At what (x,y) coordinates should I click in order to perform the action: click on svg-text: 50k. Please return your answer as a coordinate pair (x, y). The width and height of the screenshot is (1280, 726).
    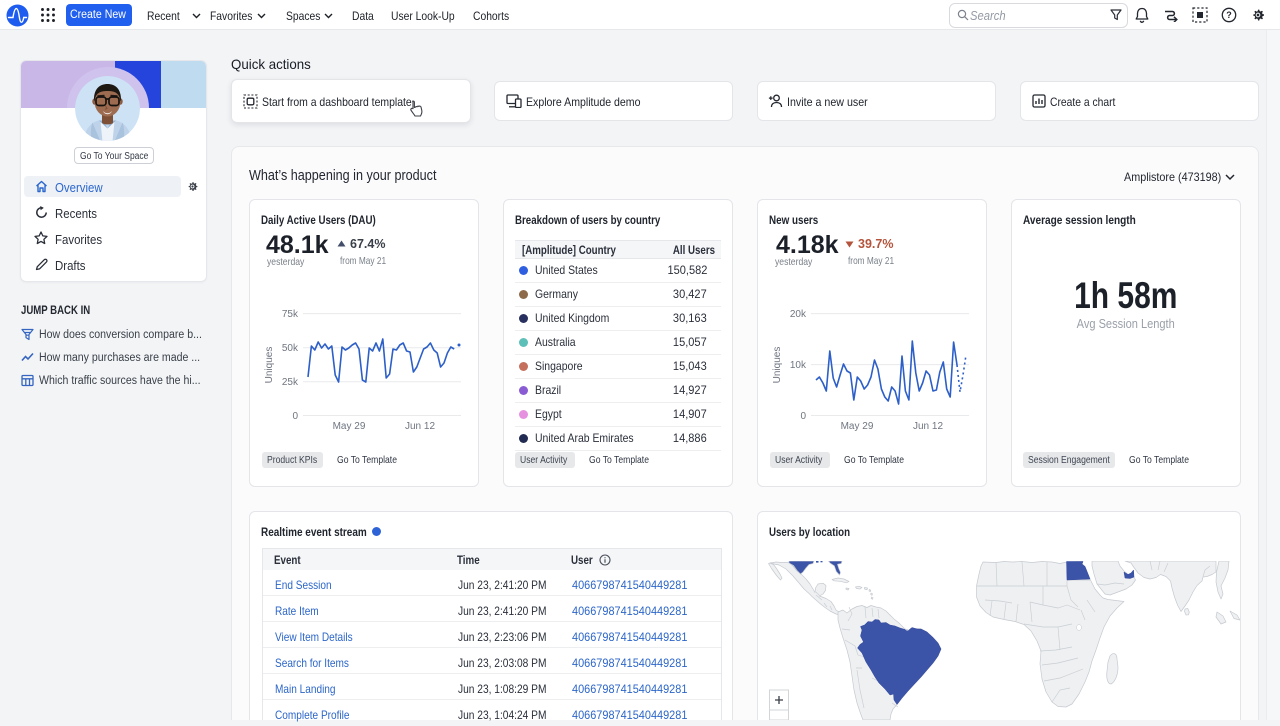
    Looking at the image, I should click on (290, 348).